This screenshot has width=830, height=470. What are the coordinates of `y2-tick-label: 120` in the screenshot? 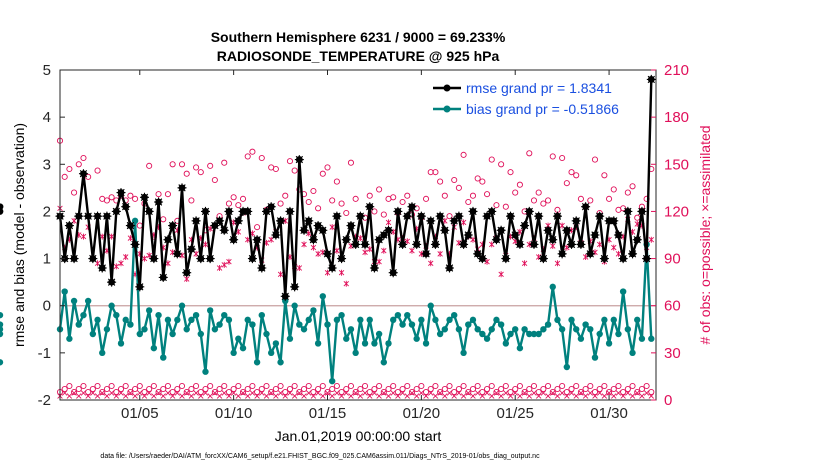 It's located at (676, 211).